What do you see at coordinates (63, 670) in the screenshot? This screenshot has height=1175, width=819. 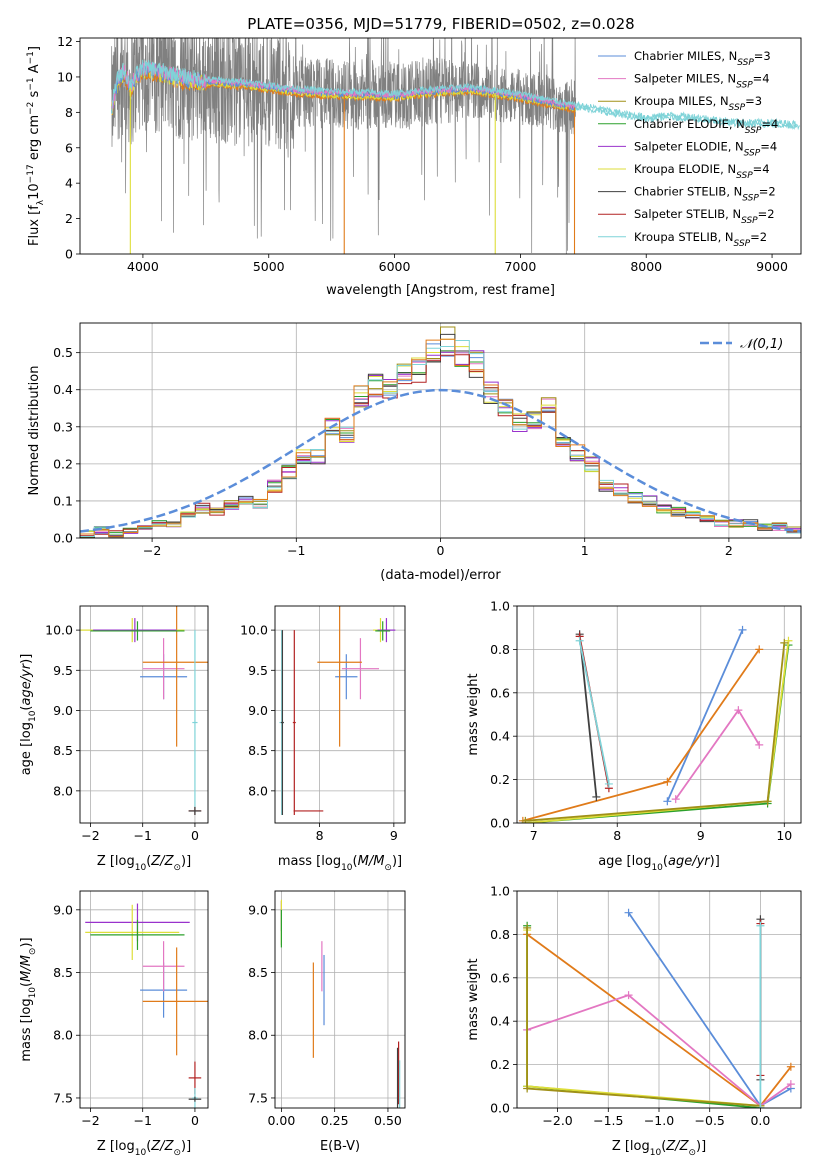 I see `y-tick-label: 9.5` at bounding box center [63, 670].